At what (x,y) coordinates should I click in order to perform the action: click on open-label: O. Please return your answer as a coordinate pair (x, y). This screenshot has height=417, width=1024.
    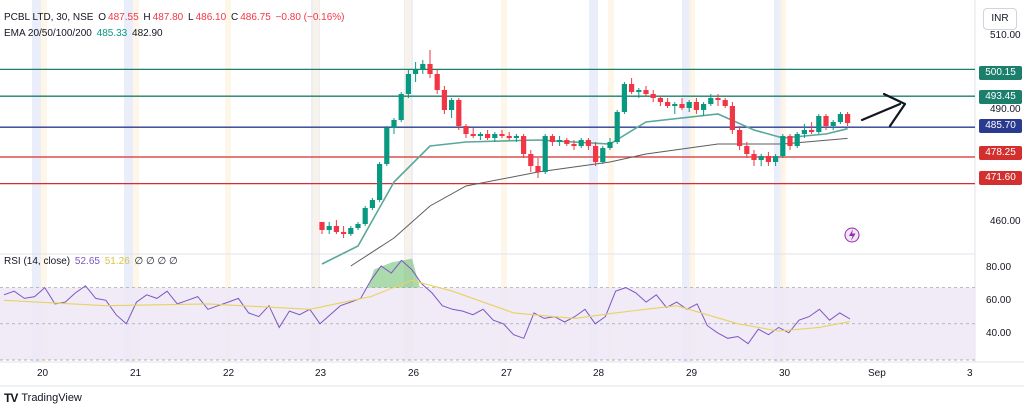
    Looking at the image, I should click on (102, 17).